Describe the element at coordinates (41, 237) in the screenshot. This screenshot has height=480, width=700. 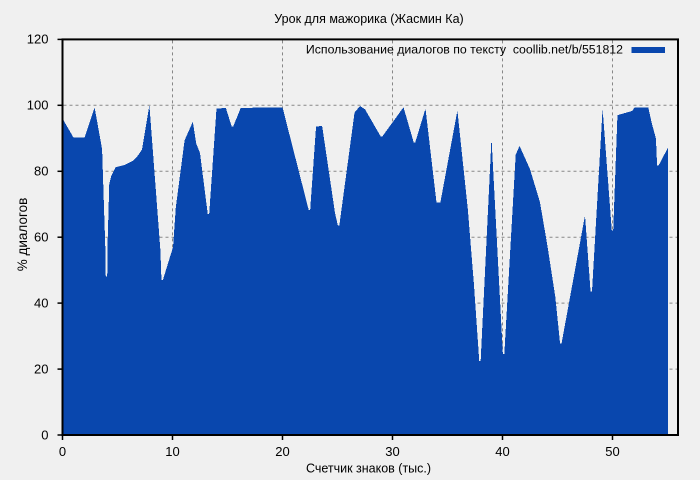
I see `svg-text: 60` at that location.